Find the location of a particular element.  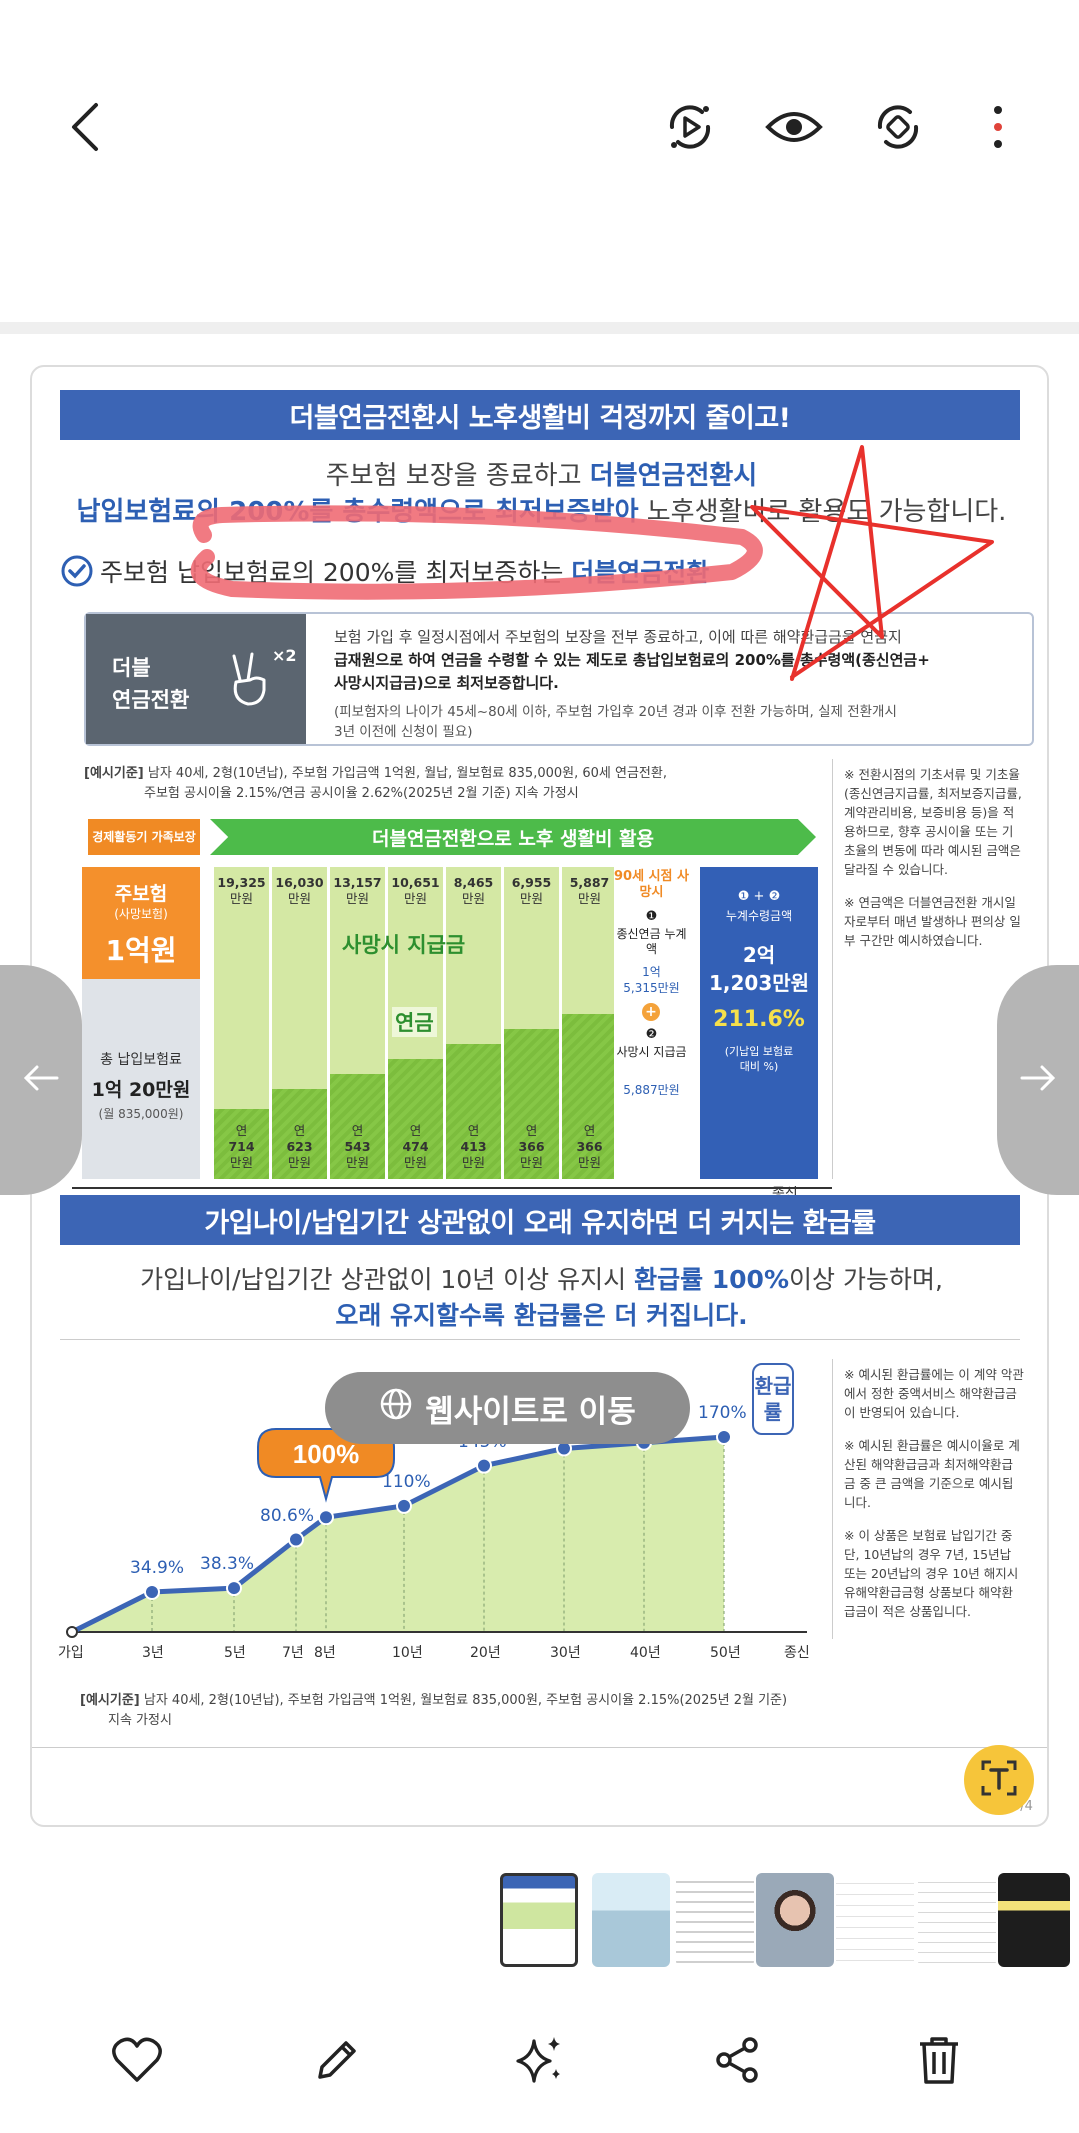

bar-80세: 8,465 만원 연 413 만원 is located at coordinates (473, 1023).